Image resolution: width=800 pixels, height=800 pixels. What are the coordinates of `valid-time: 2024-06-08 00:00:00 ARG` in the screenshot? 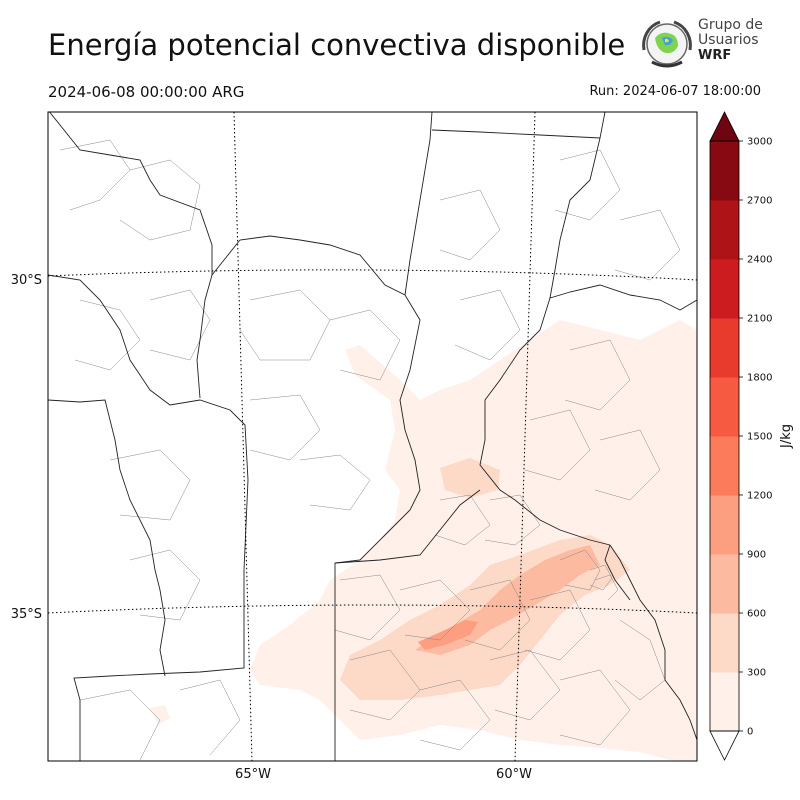 It's located at (146, 92).